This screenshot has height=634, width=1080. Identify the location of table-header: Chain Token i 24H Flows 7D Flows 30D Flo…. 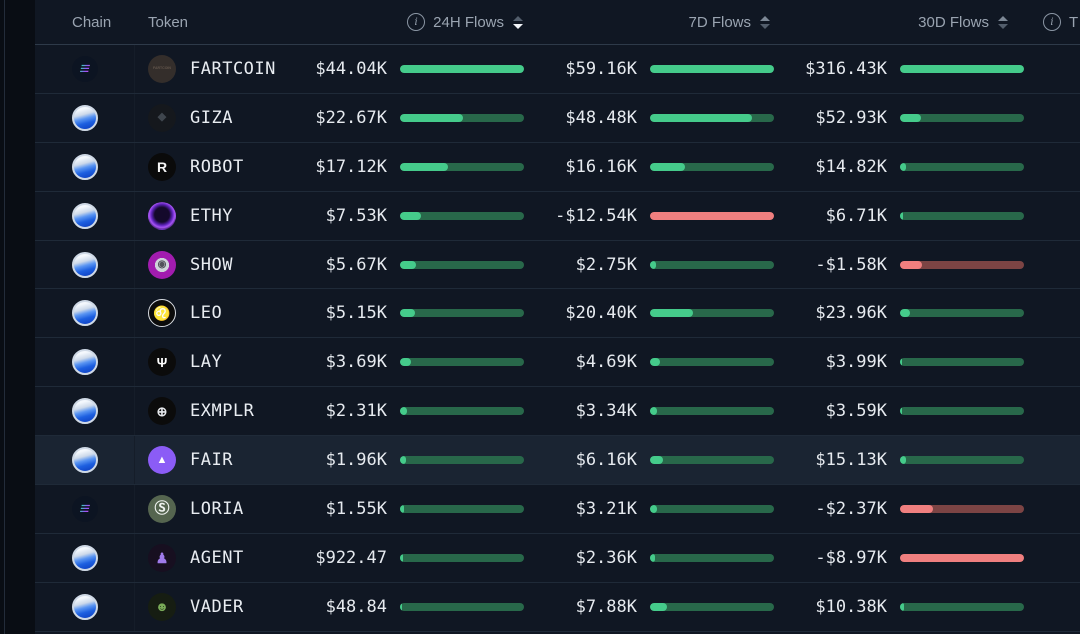
(557, 22).